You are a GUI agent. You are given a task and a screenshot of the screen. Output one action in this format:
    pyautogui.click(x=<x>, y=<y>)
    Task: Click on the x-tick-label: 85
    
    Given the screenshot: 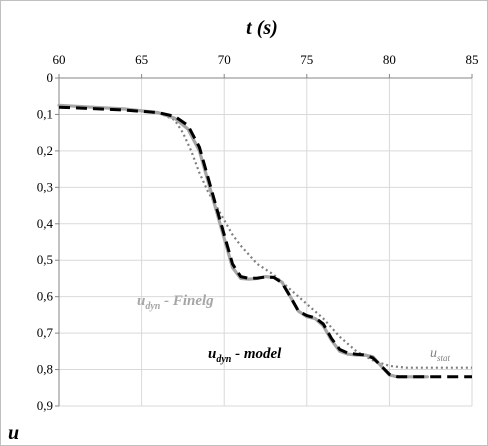 What is the action you would take?
    pyautogui.click(x=472, y=59)
    